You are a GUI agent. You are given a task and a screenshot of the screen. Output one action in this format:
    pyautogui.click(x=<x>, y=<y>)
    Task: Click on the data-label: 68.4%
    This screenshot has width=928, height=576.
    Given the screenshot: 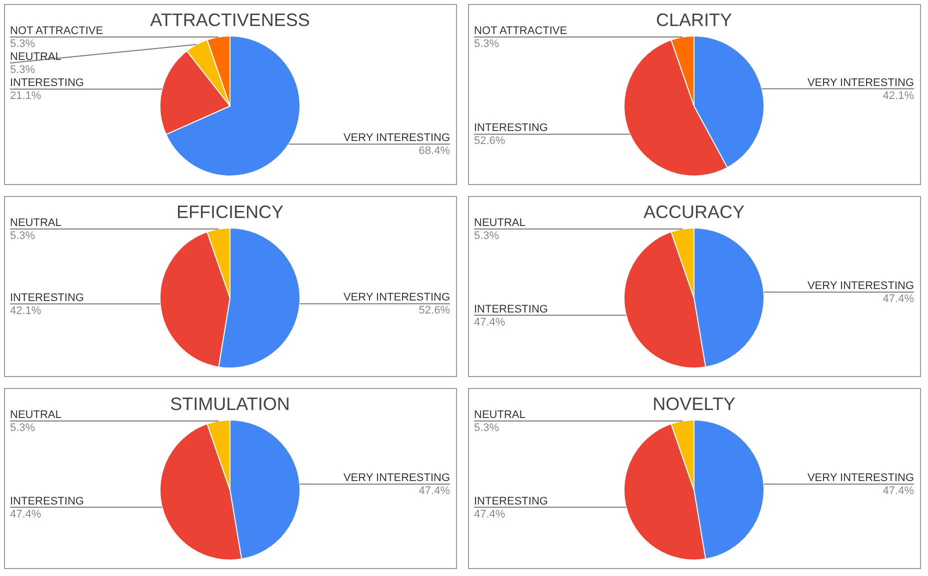 What is the action you would take?
    pyautogui.click(x=434, y=151)
    